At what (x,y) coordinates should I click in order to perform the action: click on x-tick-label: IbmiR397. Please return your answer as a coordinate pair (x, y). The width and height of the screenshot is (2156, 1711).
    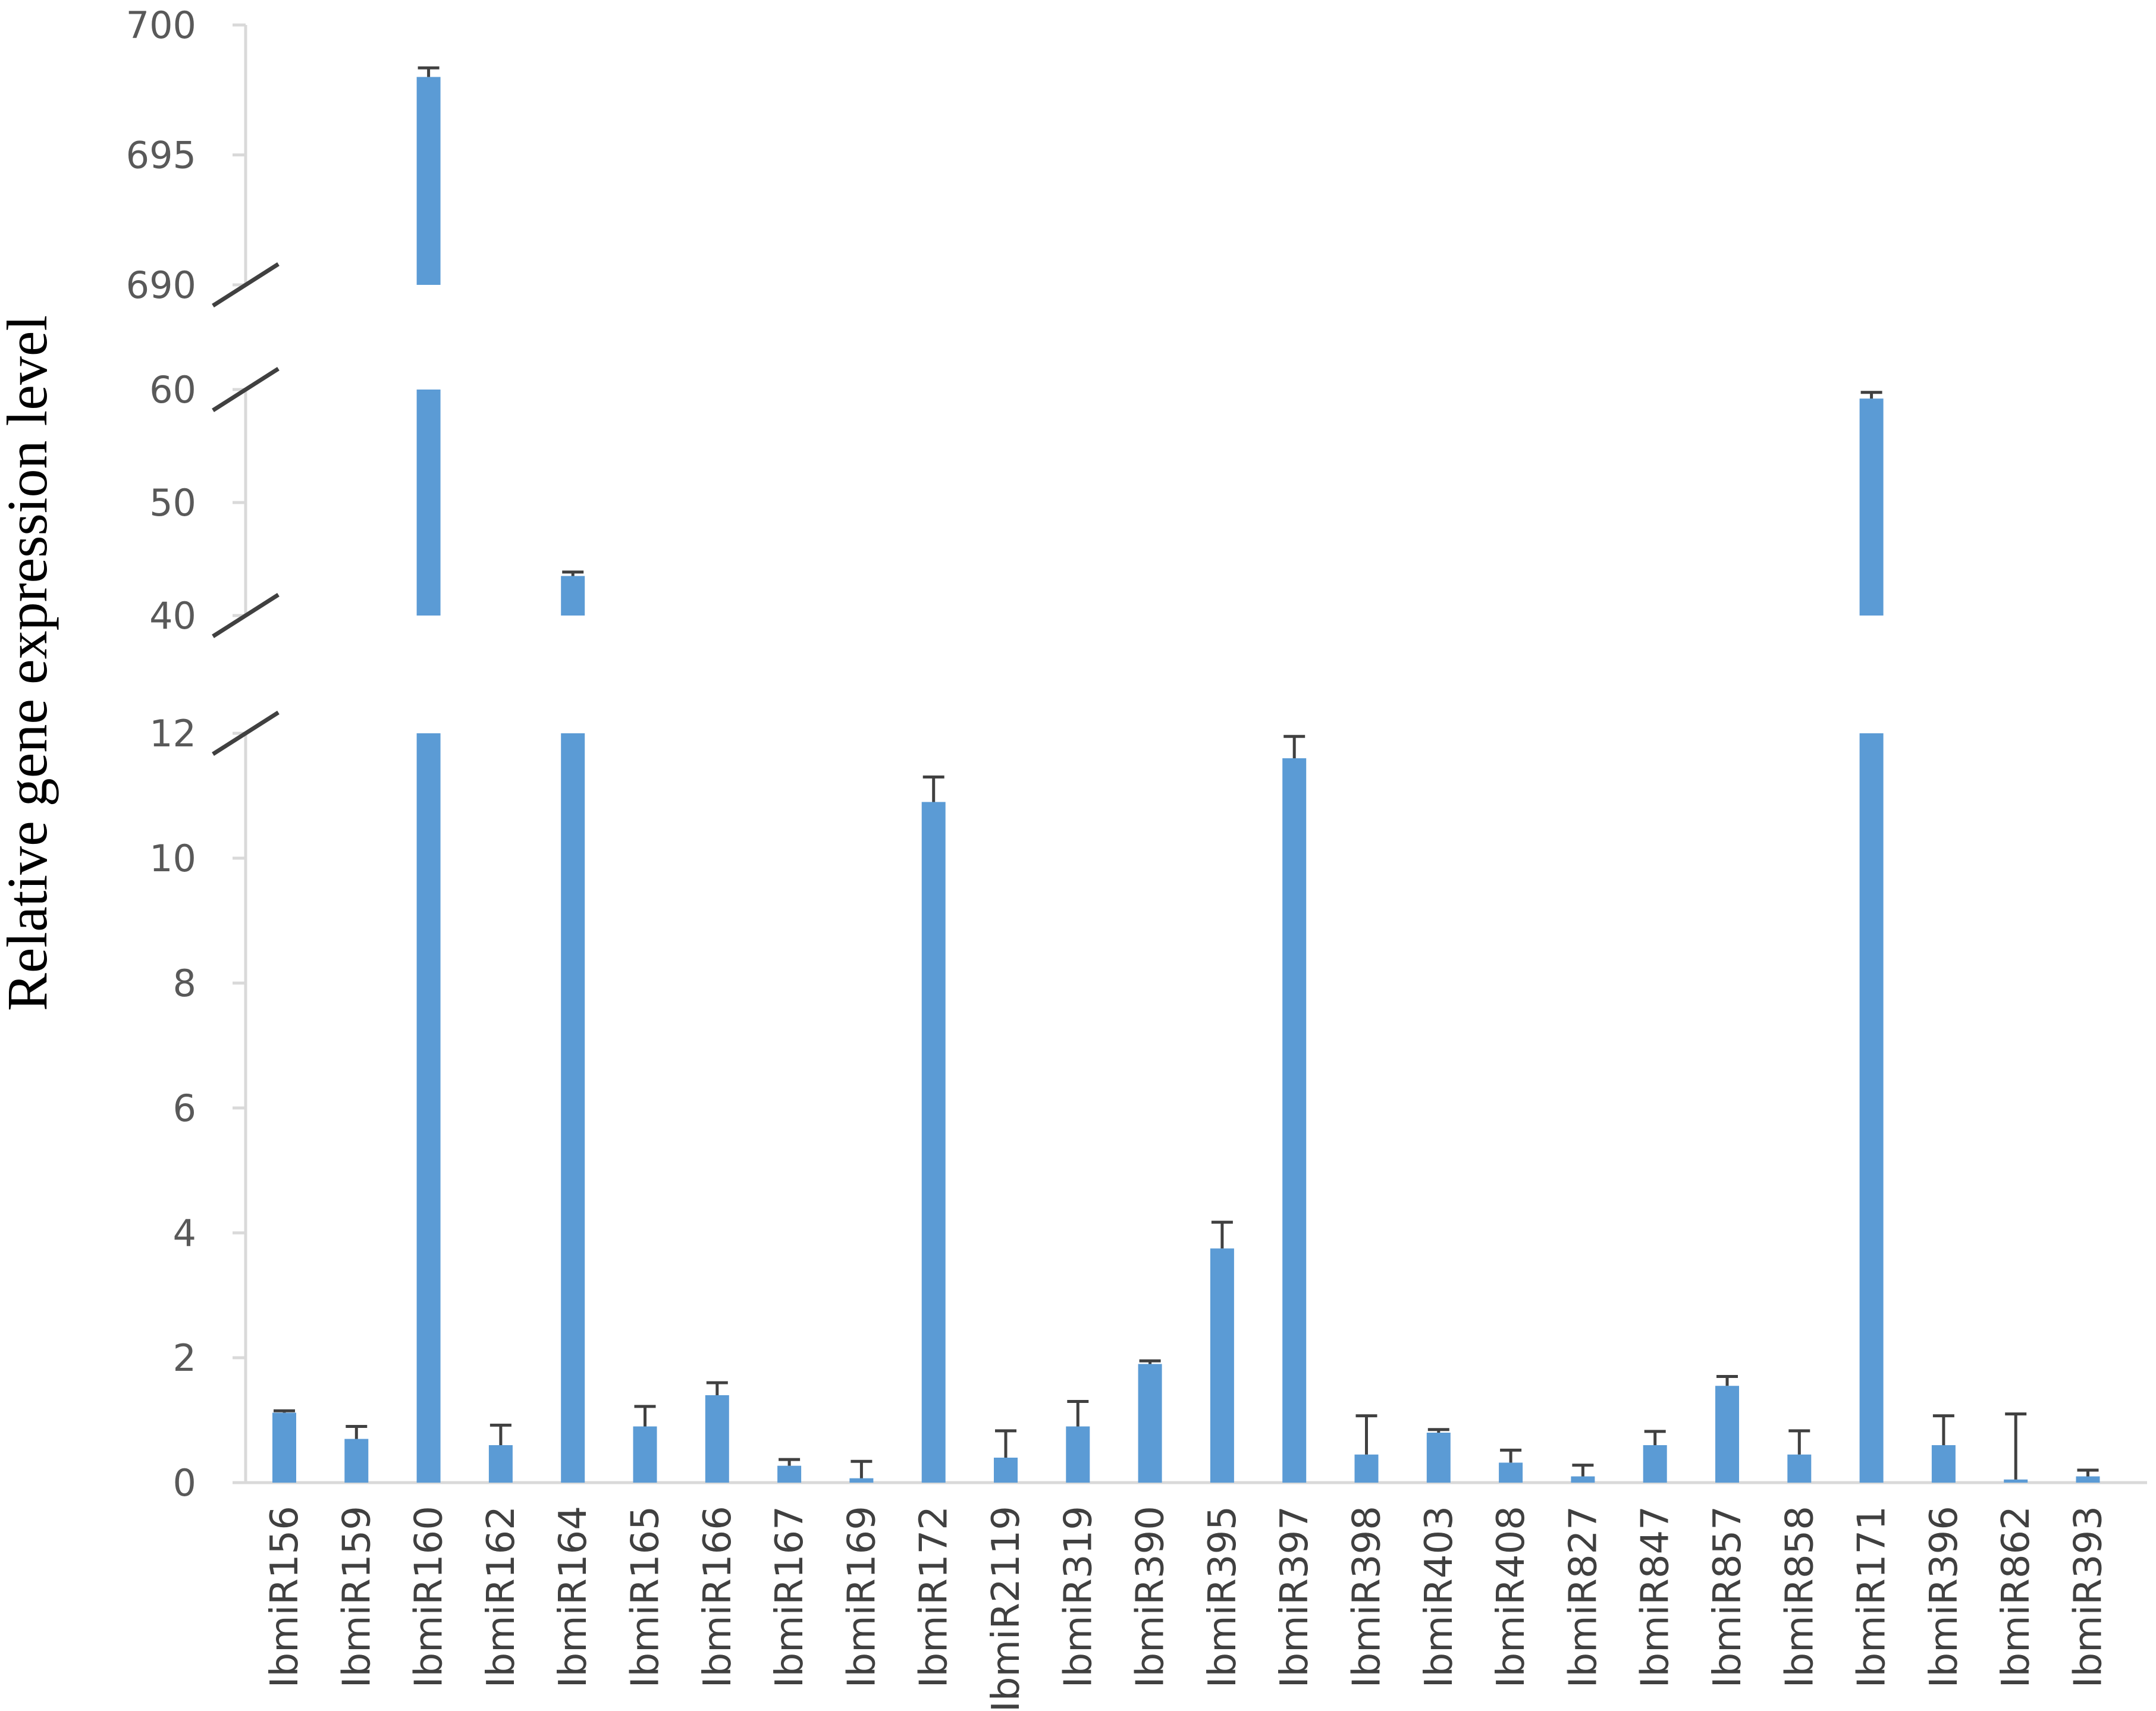
    Looking at the image, I should click on (1295, 1597).